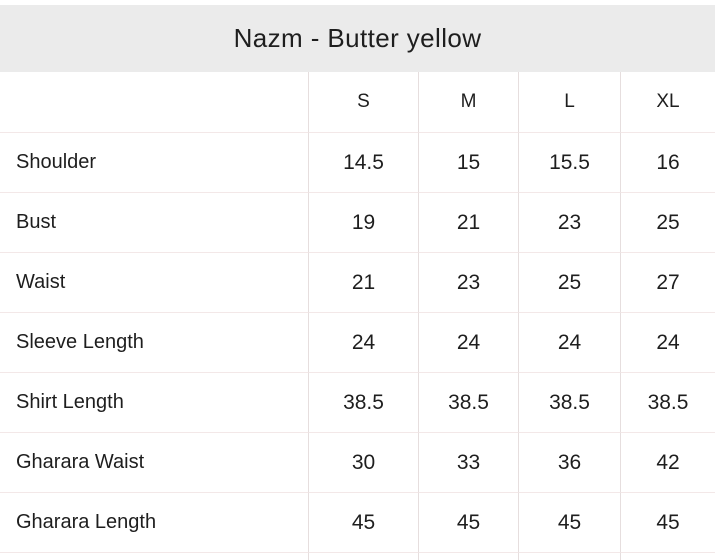 The height and width of the screenshot is (560, 715). What do you see at coordinates (363, 522) in the screenshot?
I see `value-gharara-length-s: 45` at bounding box center [363, 522].